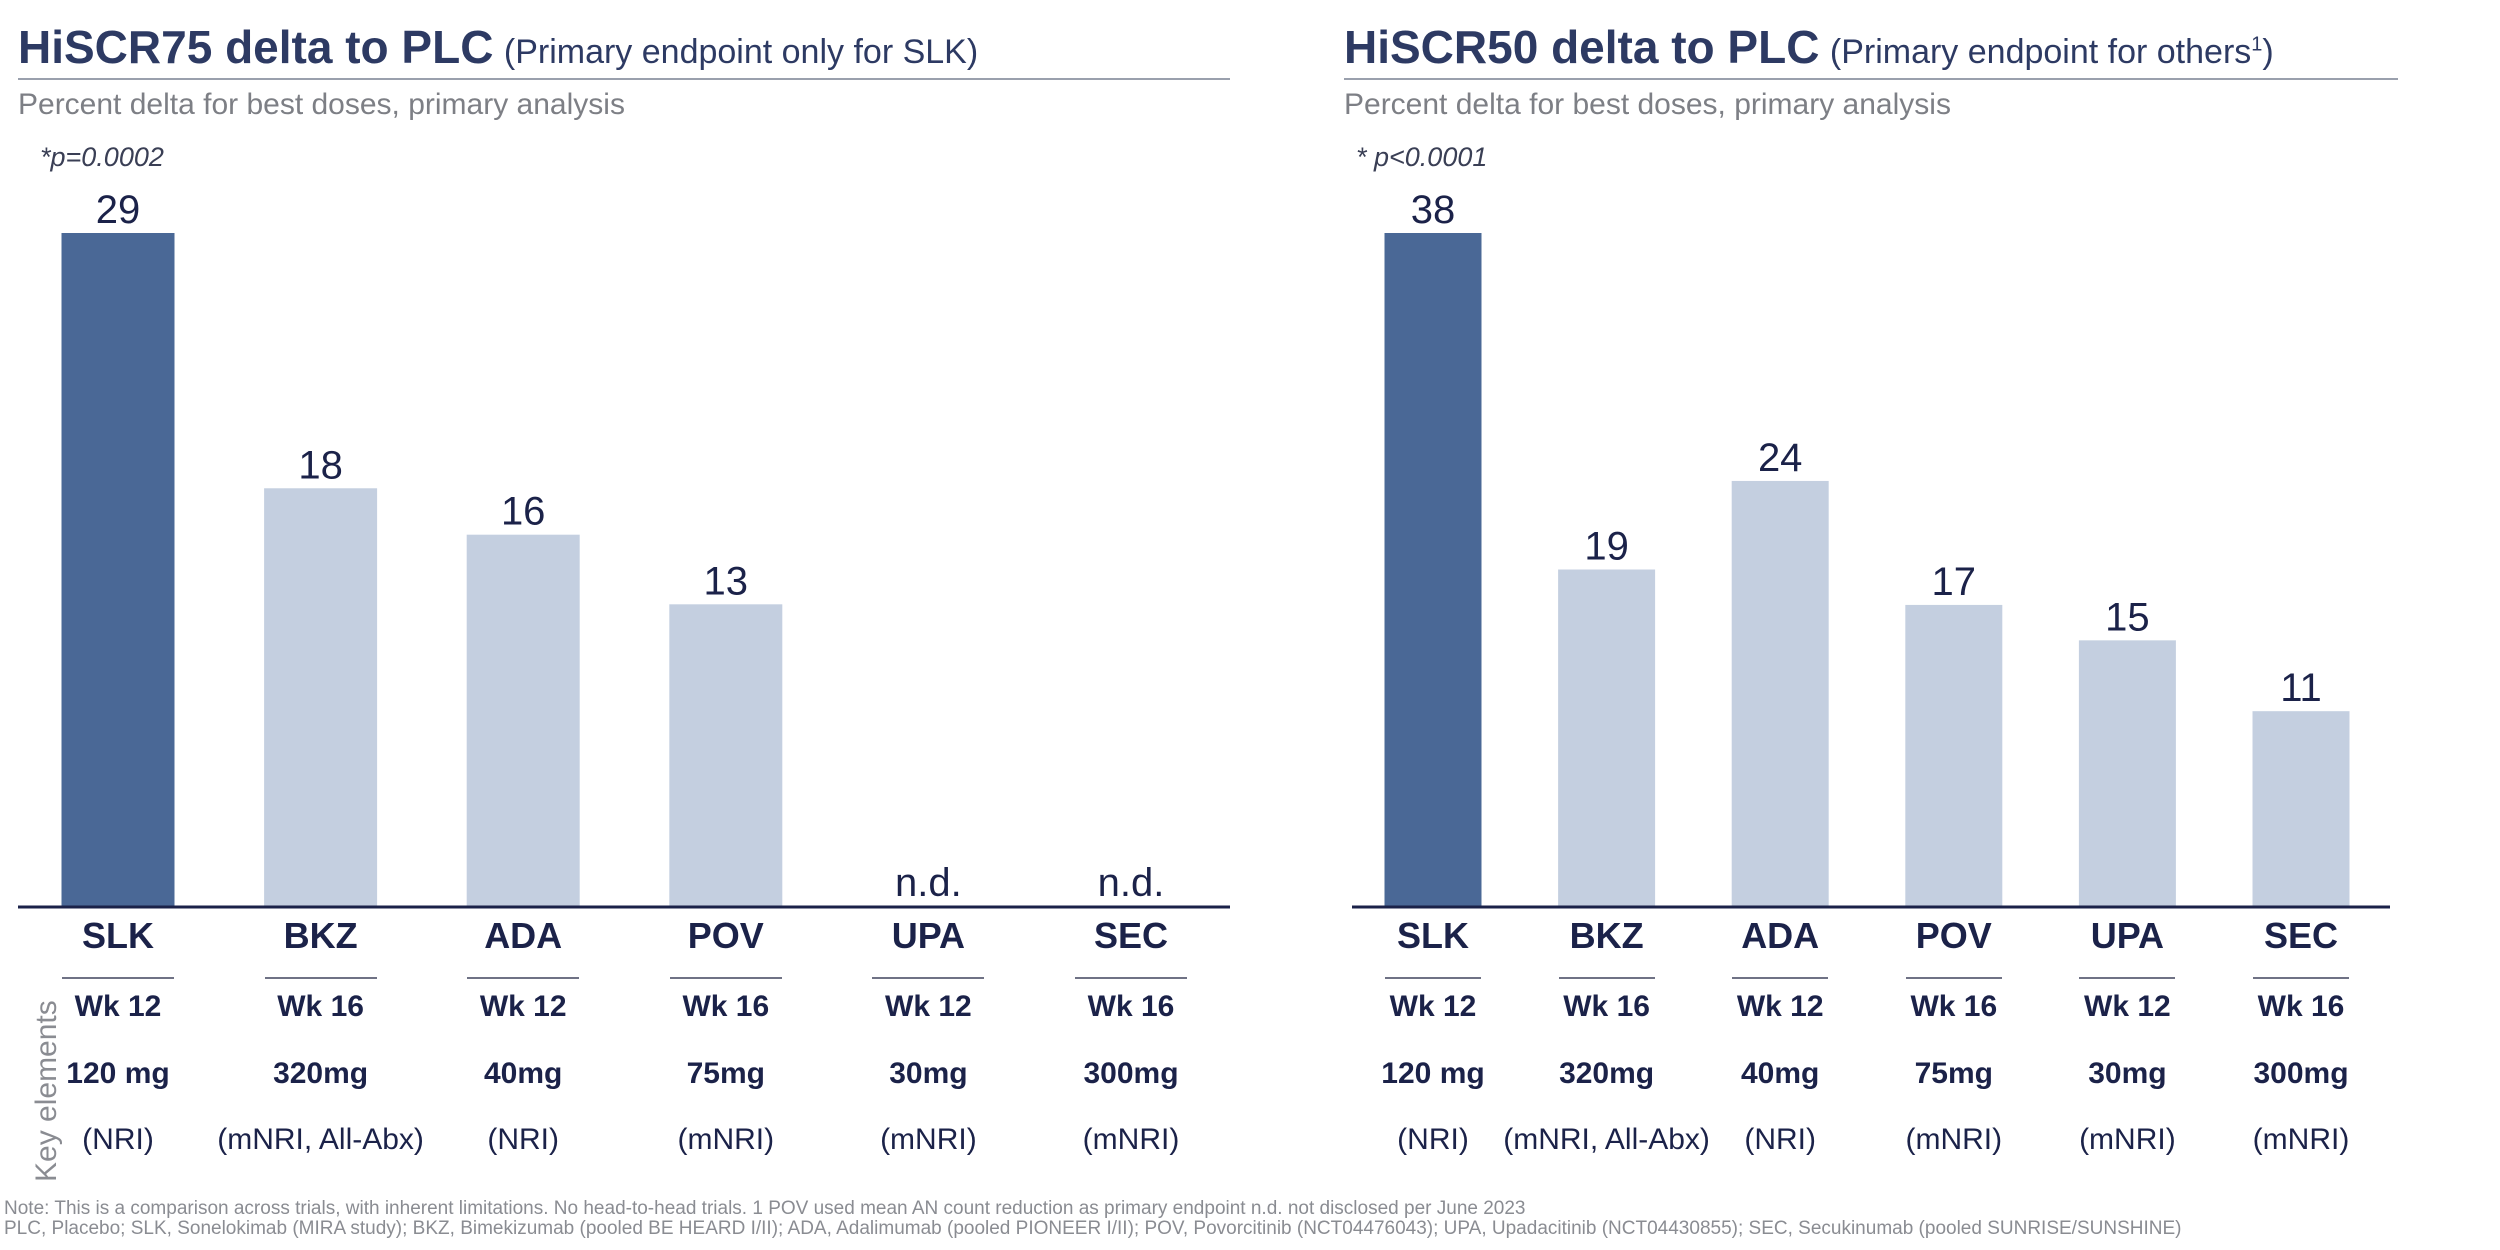 Image resolution: width=2500 pixels, height=1250 pixels. Describe the element at coordinates (2127, 773) in the screenshot. I see `bar-upa` at that location.